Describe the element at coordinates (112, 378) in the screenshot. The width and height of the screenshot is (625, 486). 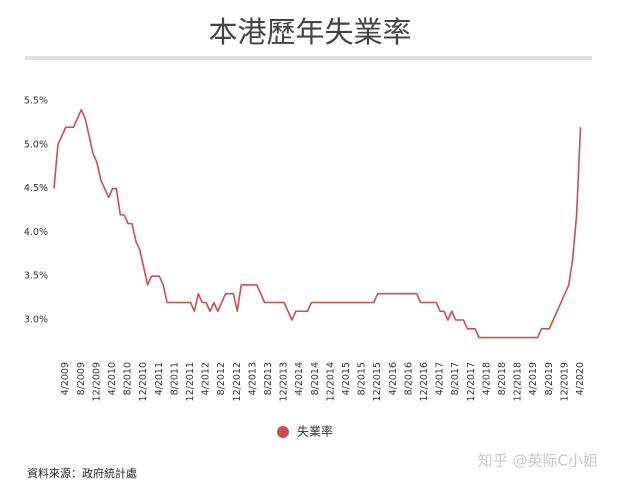
I see `x-tick-label: 4/2010` at that location.